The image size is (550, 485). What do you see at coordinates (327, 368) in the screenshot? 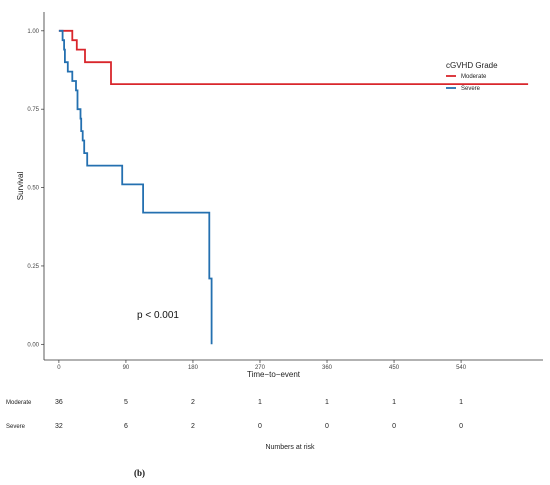
I see `x-tick-label: 360` at bounding box center [327, 368].